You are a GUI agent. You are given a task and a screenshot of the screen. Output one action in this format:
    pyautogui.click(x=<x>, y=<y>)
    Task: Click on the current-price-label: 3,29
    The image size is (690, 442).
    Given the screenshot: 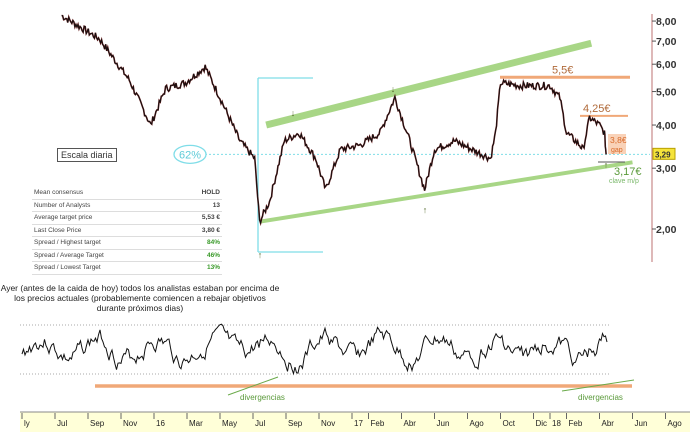 What is the action you would take?
    pyautogui.click(x=663, y=154)
    